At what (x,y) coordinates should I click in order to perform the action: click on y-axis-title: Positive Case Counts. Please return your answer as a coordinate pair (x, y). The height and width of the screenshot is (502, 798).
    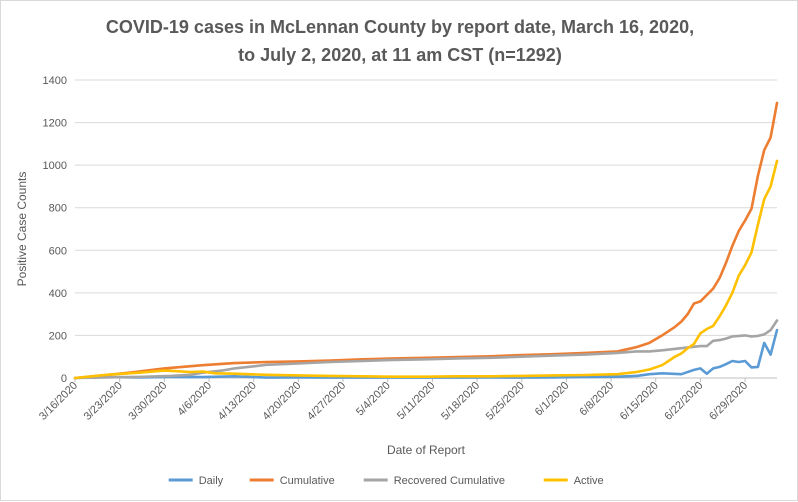
    Looking at the image, I should click on (22, 229).